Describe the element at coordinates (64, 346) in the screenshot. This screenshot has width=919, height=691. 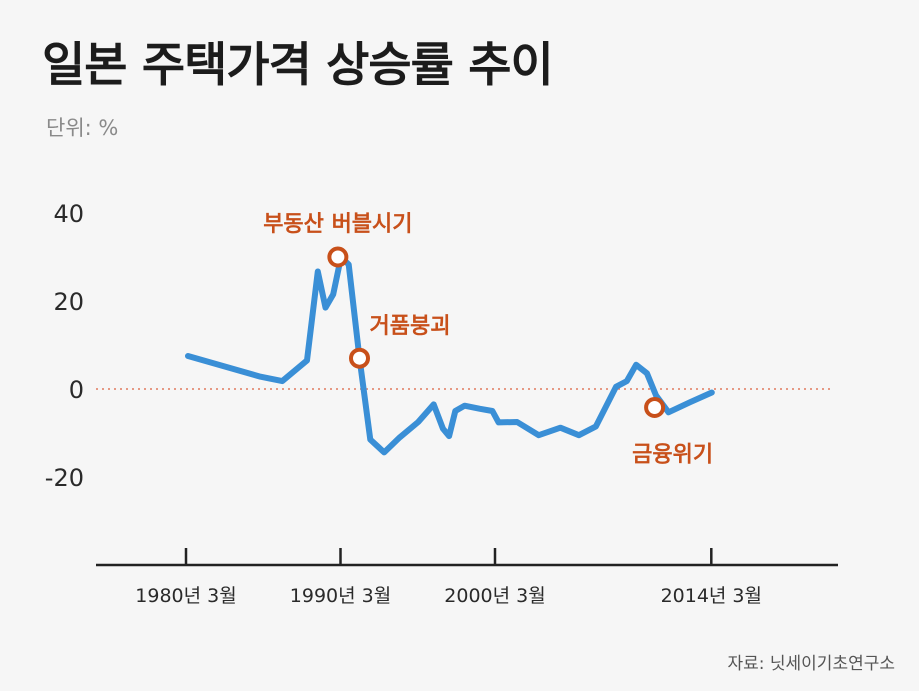
I see `y-axis-ticks: 40 20 0 -20` at that location.